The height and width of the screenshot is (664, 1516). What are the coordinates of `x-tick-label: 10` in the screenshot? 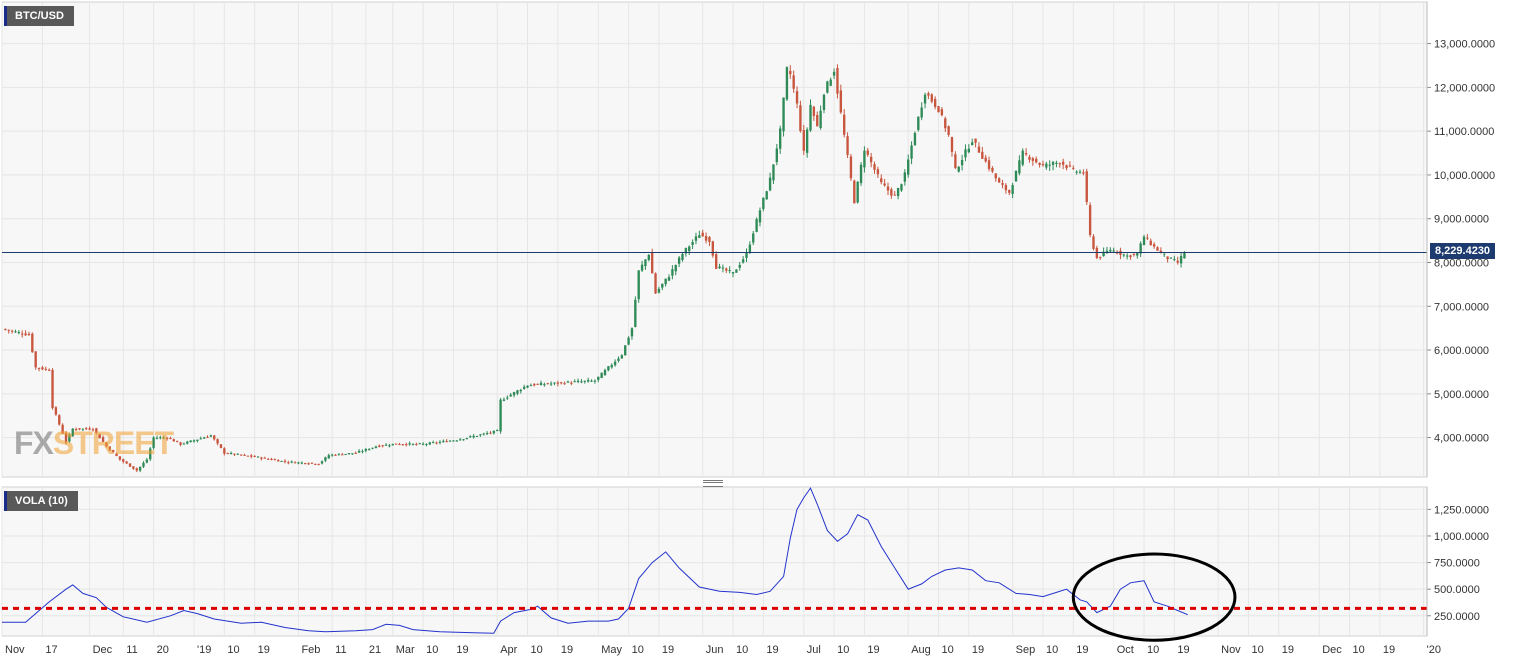 It's located at (948, 650).